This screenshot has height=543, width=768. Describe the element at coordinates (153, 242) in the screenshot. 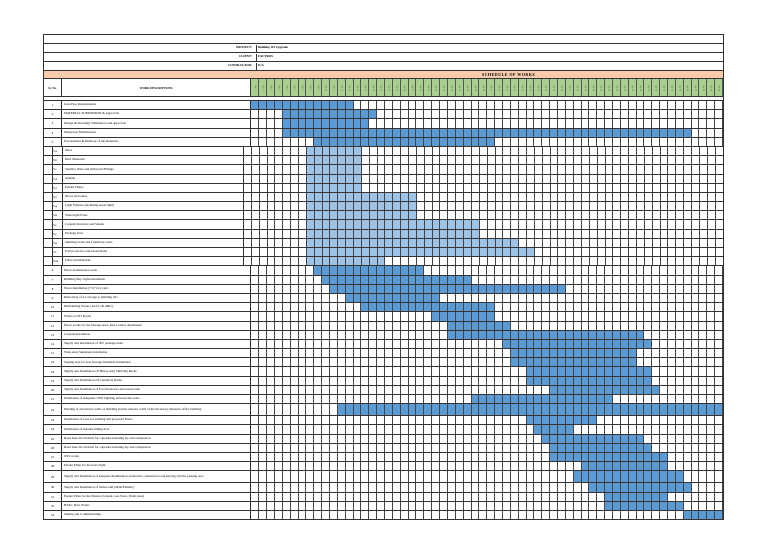

I see `task-description: Shelving racks and Cantilever racks` at that location.